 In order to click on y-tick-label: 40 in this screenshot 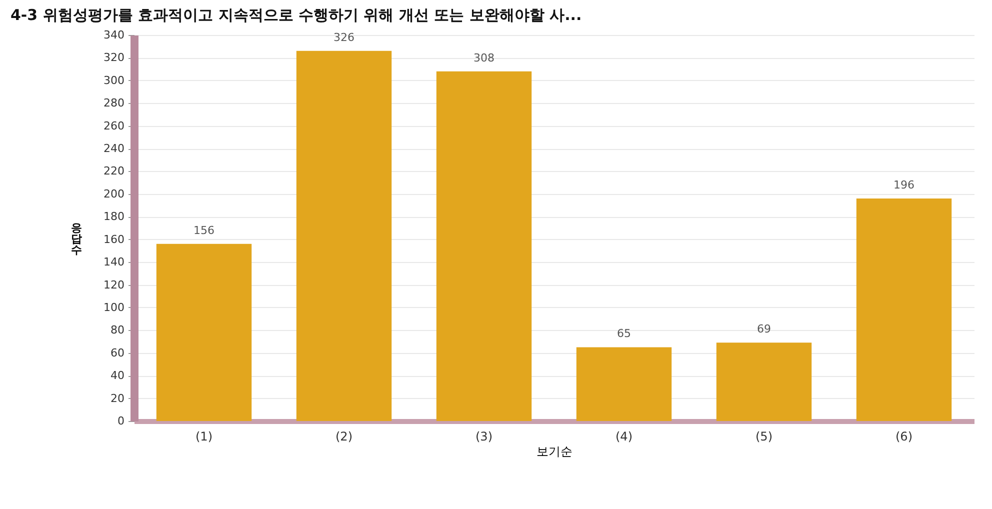, I will do `click(117, 375)`.